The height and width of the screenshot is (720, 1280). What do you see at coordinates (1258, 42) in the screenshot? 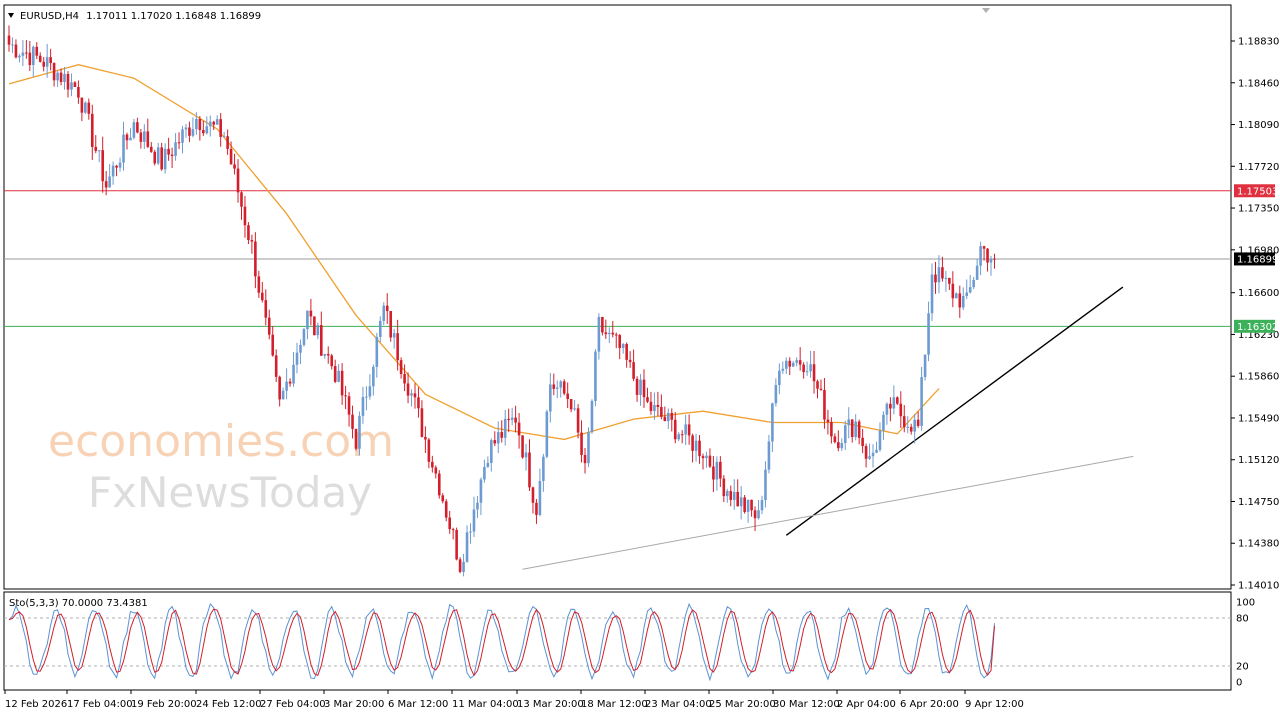
I see `y-tick-label: 1.18830` at bounding box center [1258, 42].